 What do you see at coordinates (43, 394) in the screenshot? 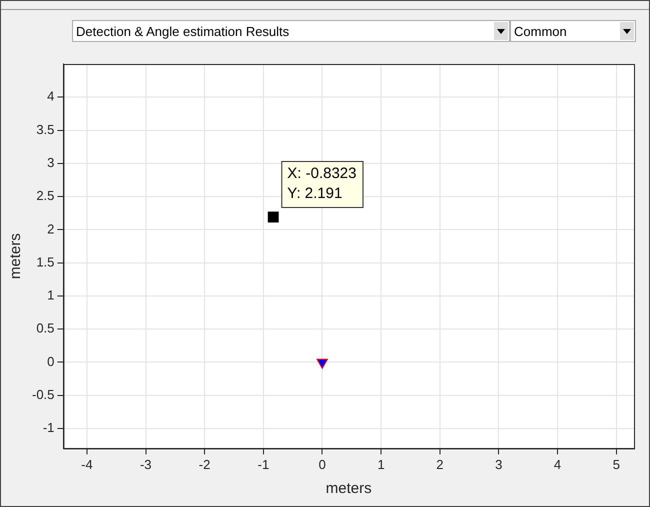
I see `y-tick-label: -0.5` at bounding box center [43, 394].